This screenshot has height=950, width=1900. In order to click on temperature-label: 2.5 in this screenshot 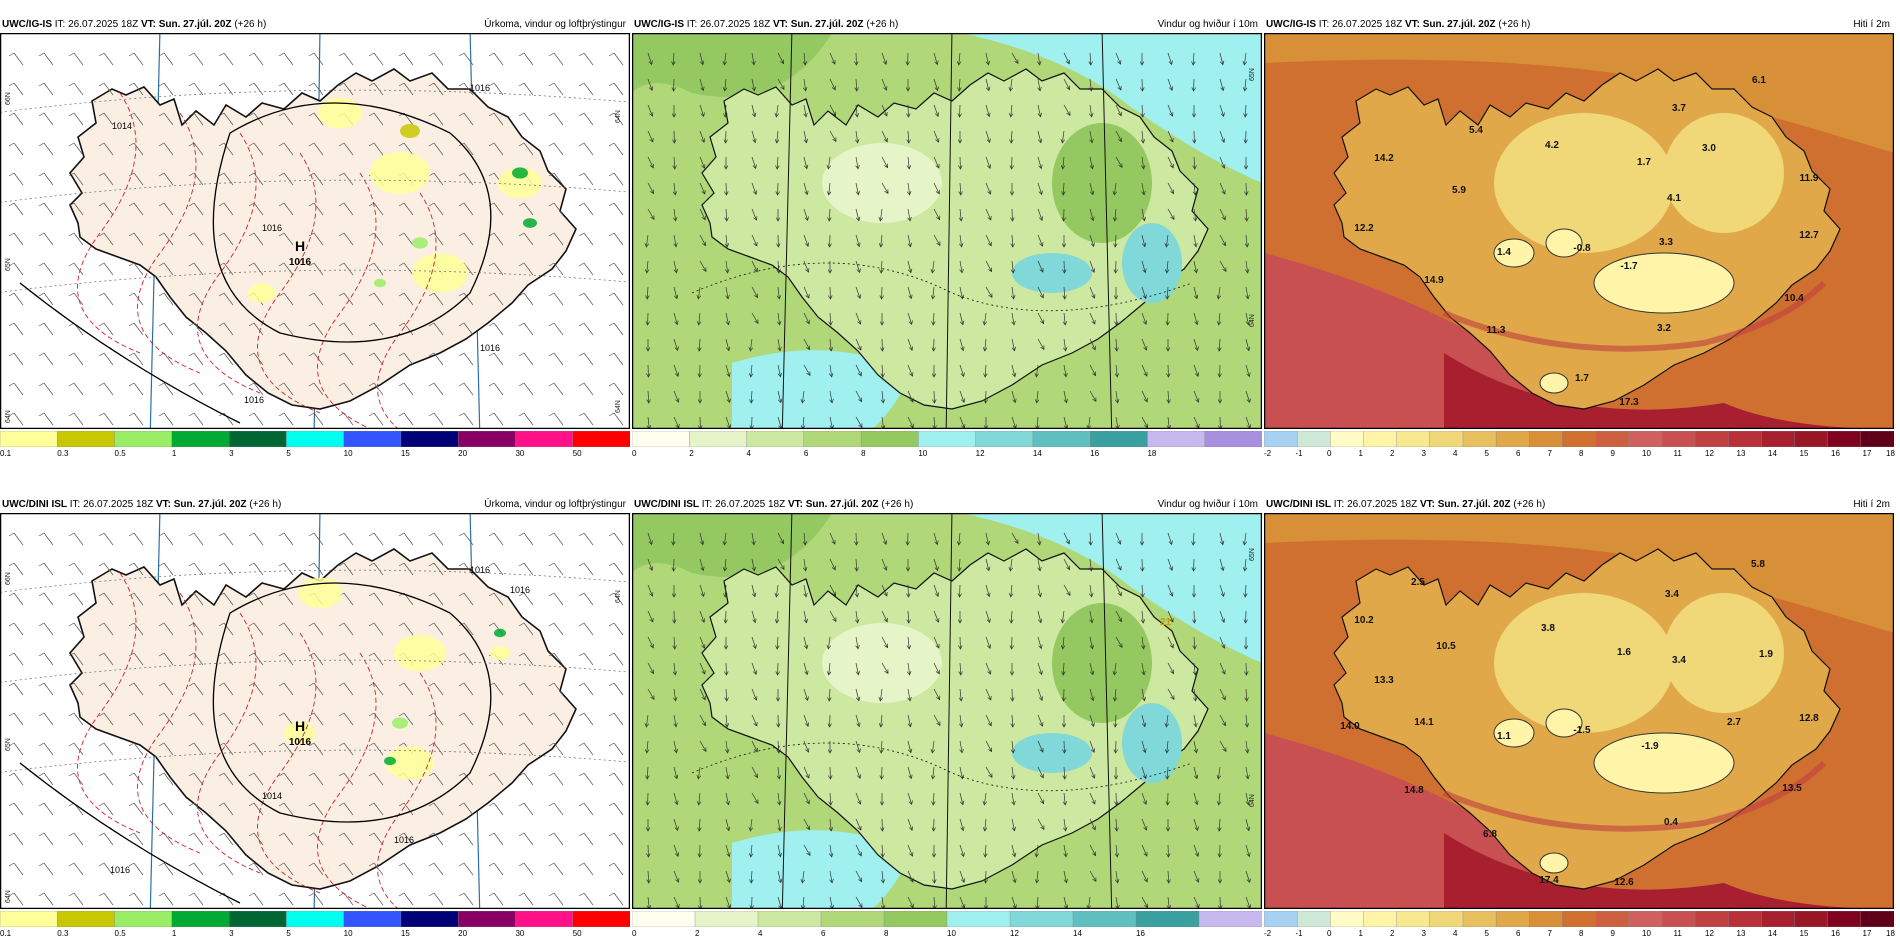, I will do `click(1418, 582)`.